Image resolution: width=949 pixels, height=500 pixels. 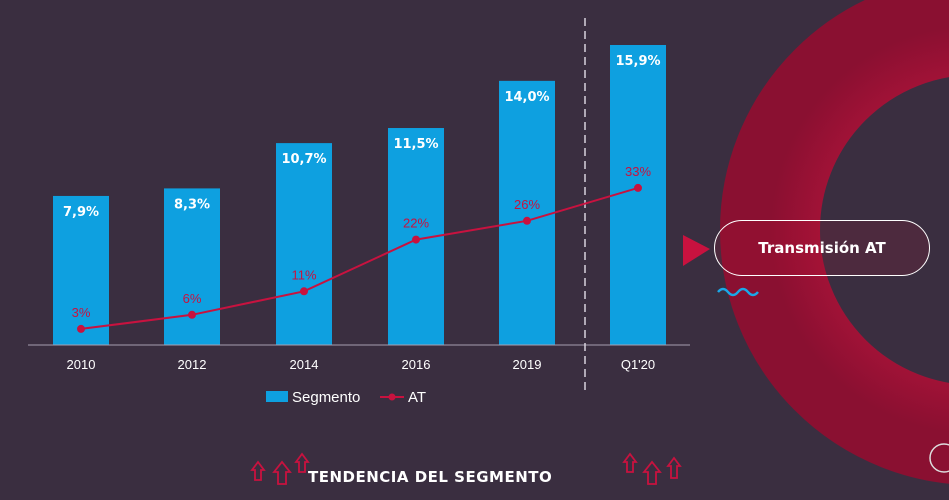 What do you see at coordinates (637, 61) in the screenshot?
I see `bar-label-Q1'20: 15,9%` at bounding box center [637, 61].